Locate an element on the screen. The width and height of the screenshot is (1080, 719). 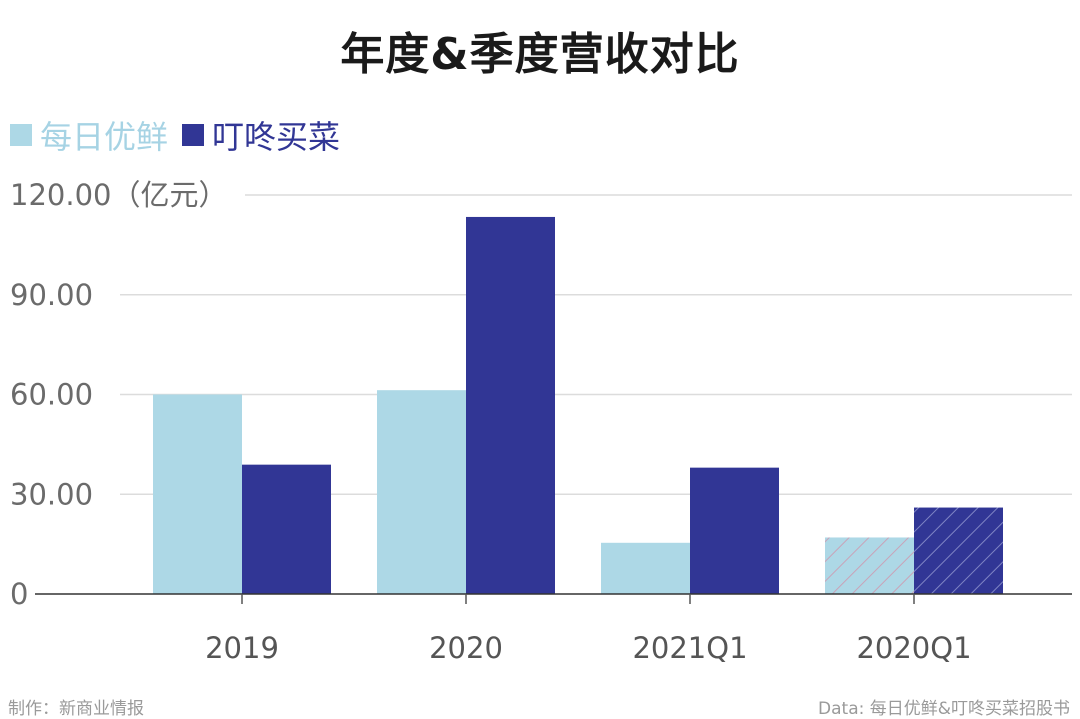
x-tick-label: 2020 is located at coordinates (466, 648).